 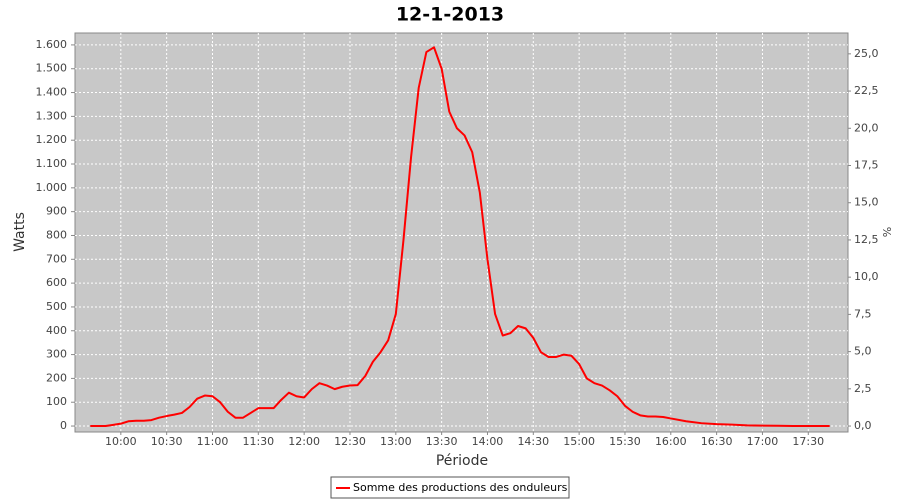 What do you see at coordinates (56, 306) in the screenshot?
I see `y-tick-label: 500` at bounding box center [56, 306].